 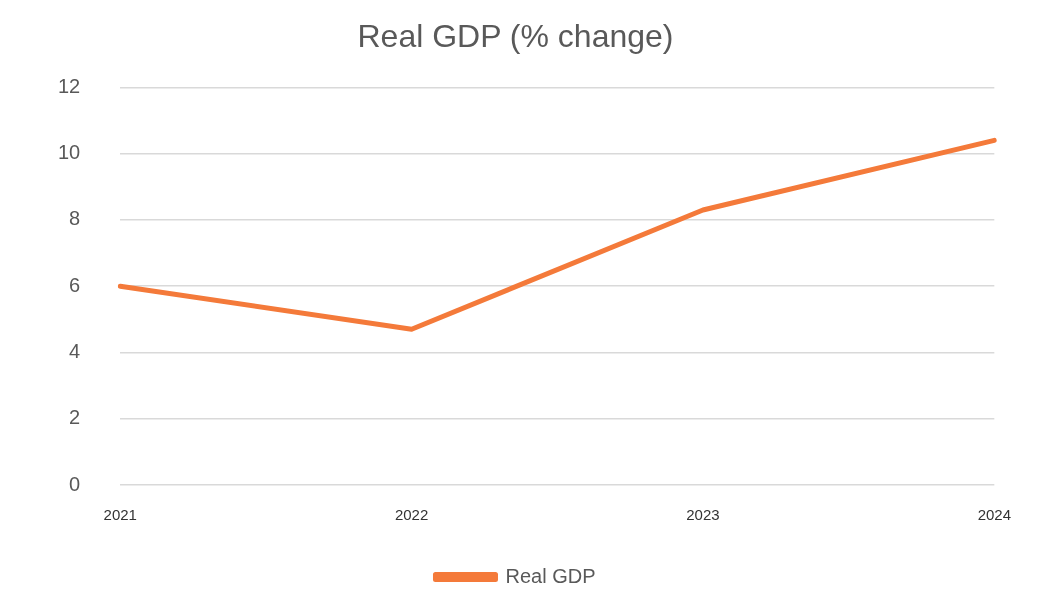 I want to click on x-tick-label: 2022, so click(x=411, y=515).